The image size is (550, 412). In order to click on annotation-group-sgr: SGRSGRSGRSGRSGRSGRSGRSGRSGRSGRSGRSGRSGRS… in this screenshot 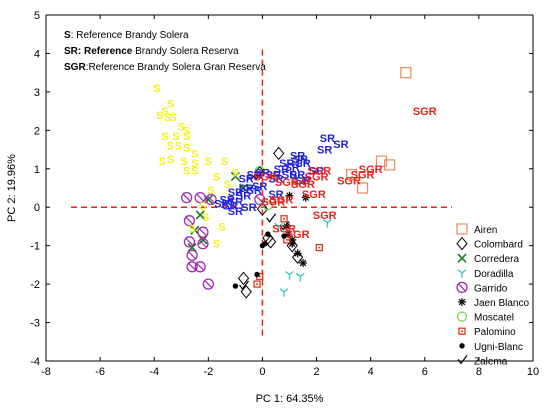, I will do `click(345, 173)`.